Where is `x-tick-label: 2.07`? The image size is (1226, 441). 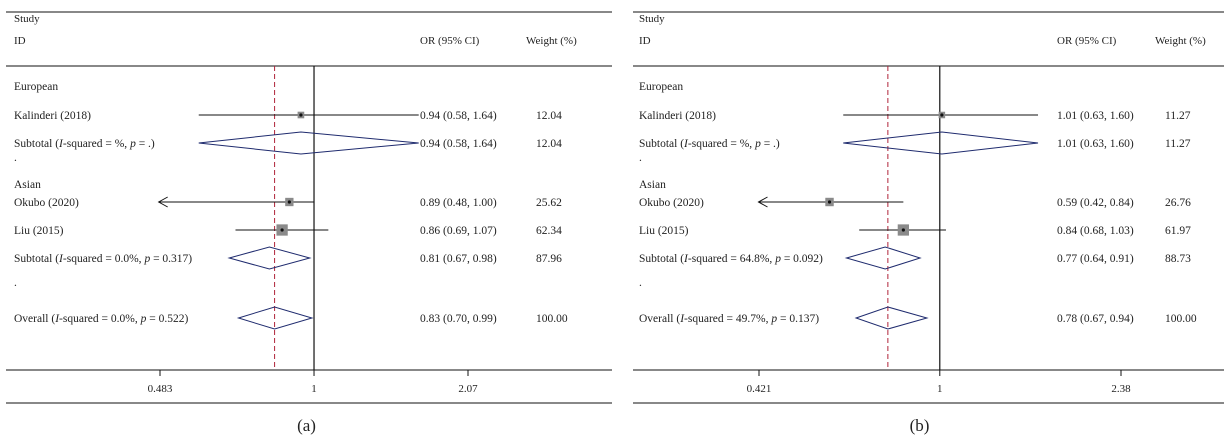
x-tick-label: 2.07 is located at coordinates (468, 389).